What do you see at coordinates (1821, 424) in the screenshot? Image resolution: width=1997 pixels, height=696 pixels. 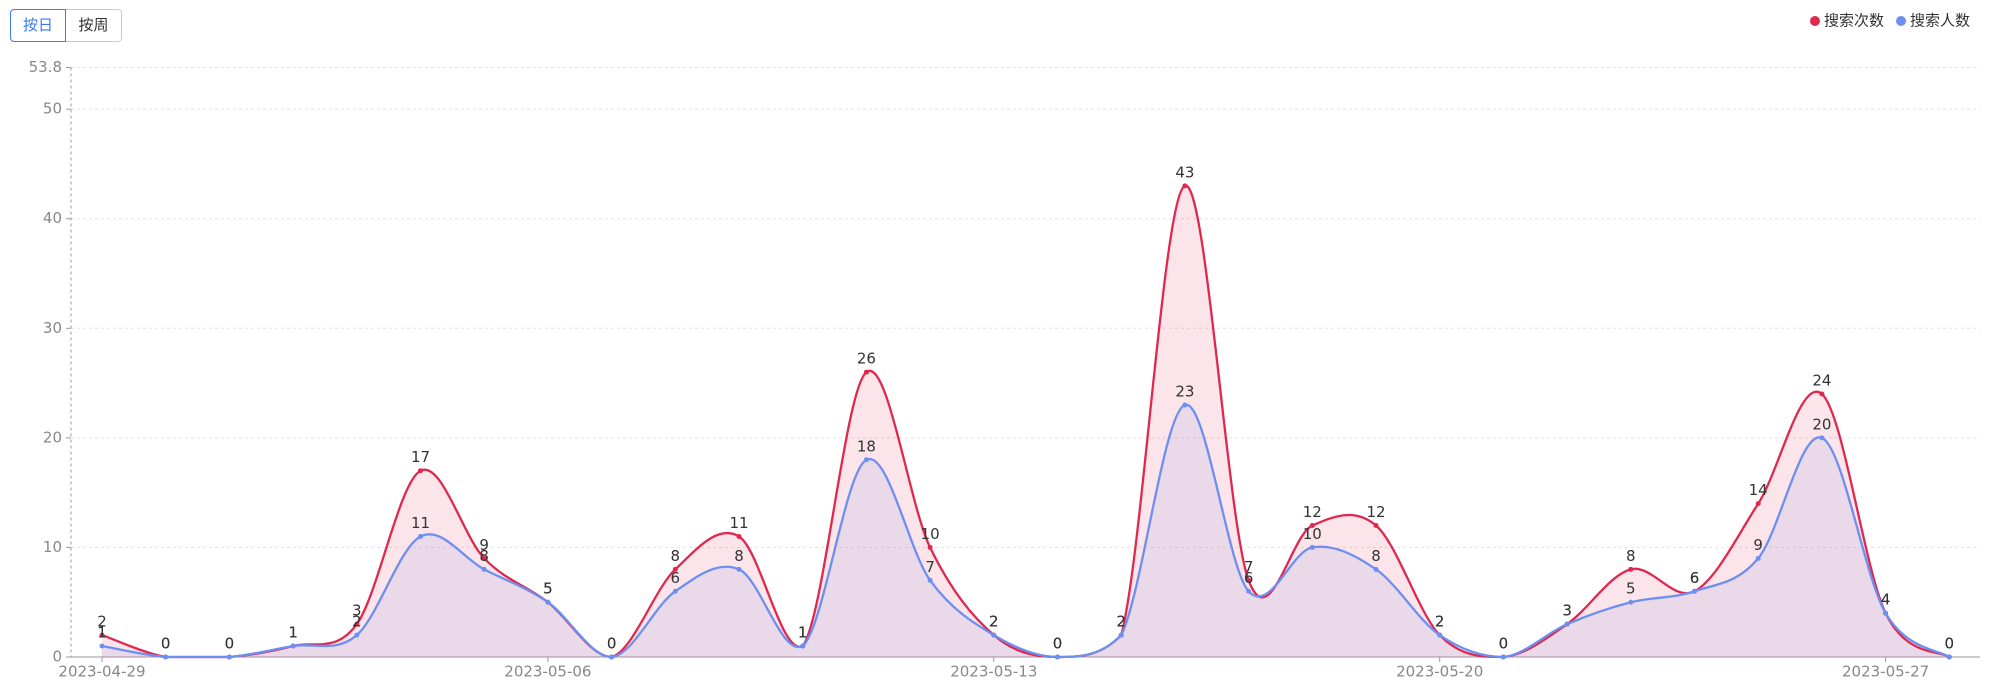 I see `data-label: 20` at bounding box center [1821, 424].